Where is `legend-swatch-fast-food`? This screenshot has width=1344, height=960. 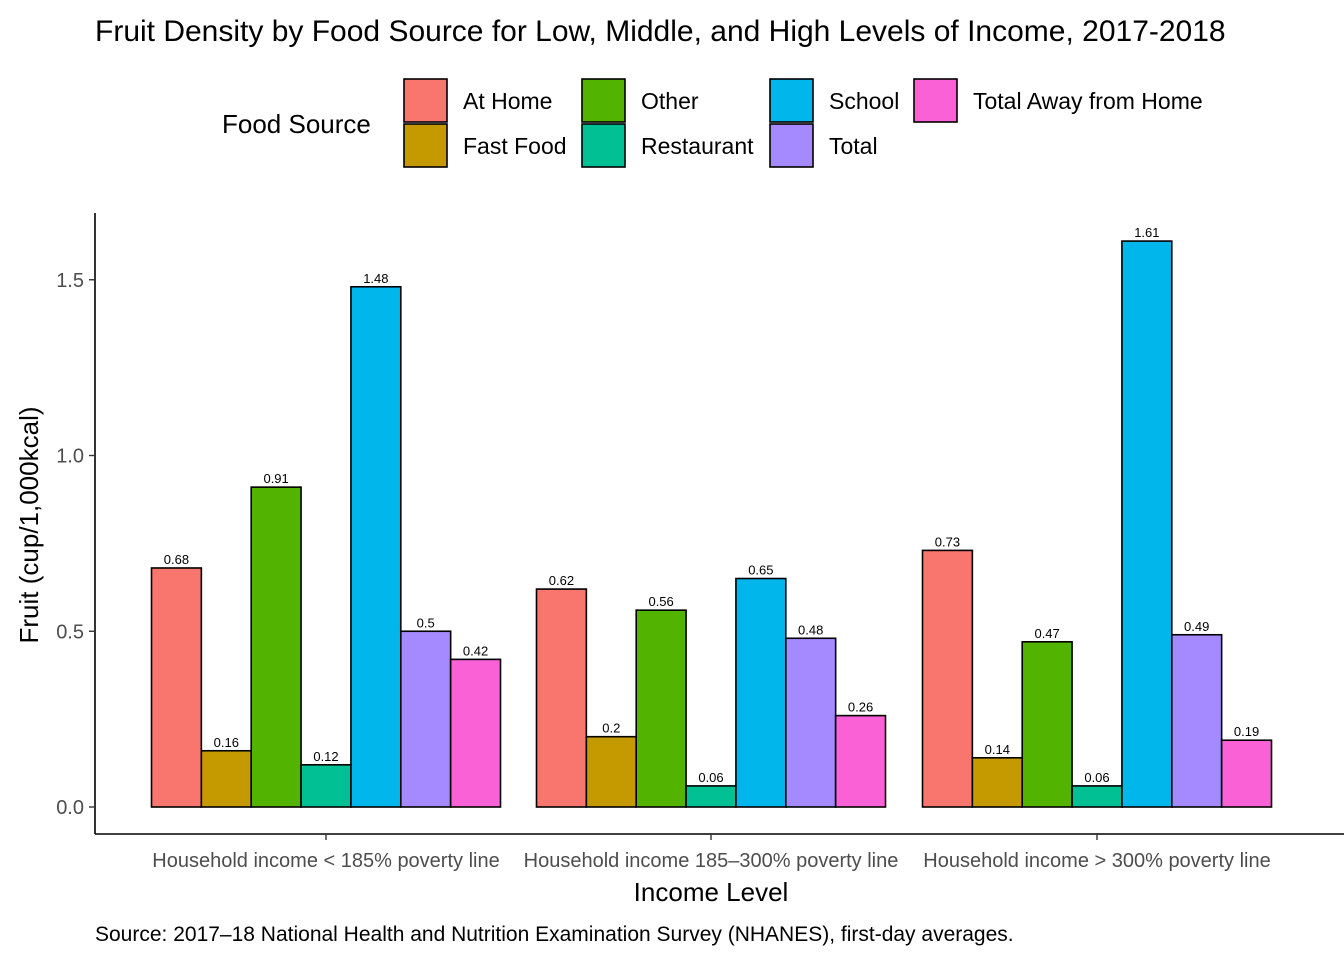 legend-swatch-fast-food is located at coordinates (425, 145).